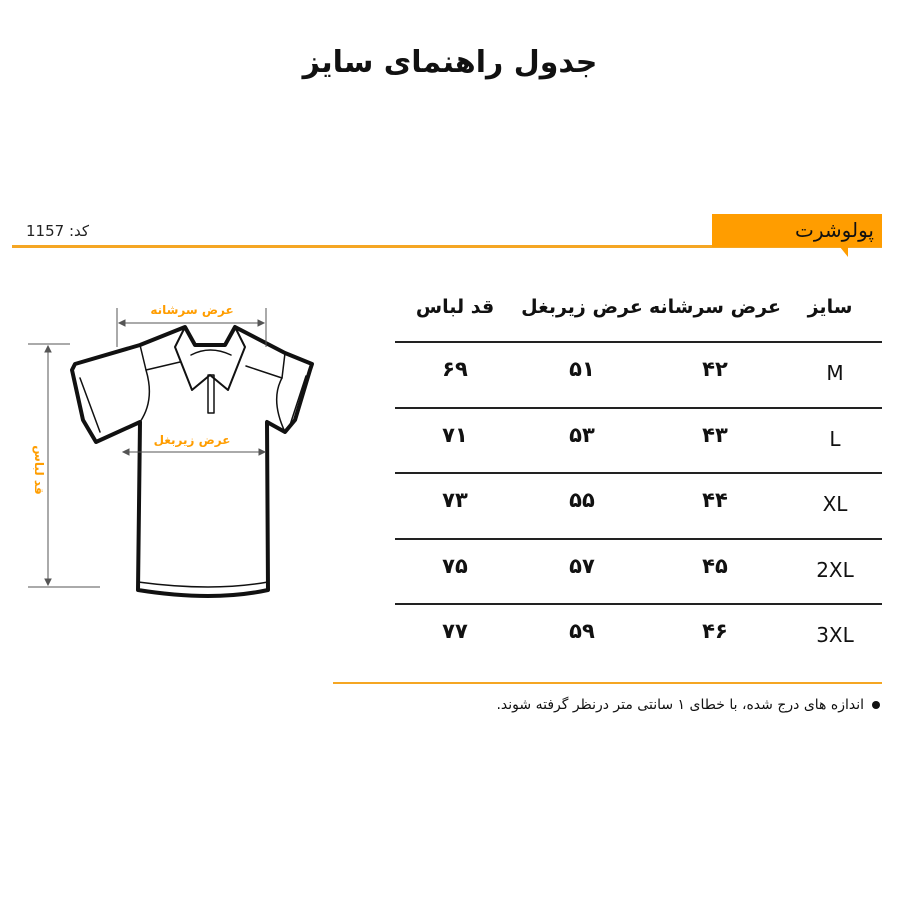  Describe the element at coordinates (835, 504) in the screenshot. I see `table-cell-size: XL` at that location.